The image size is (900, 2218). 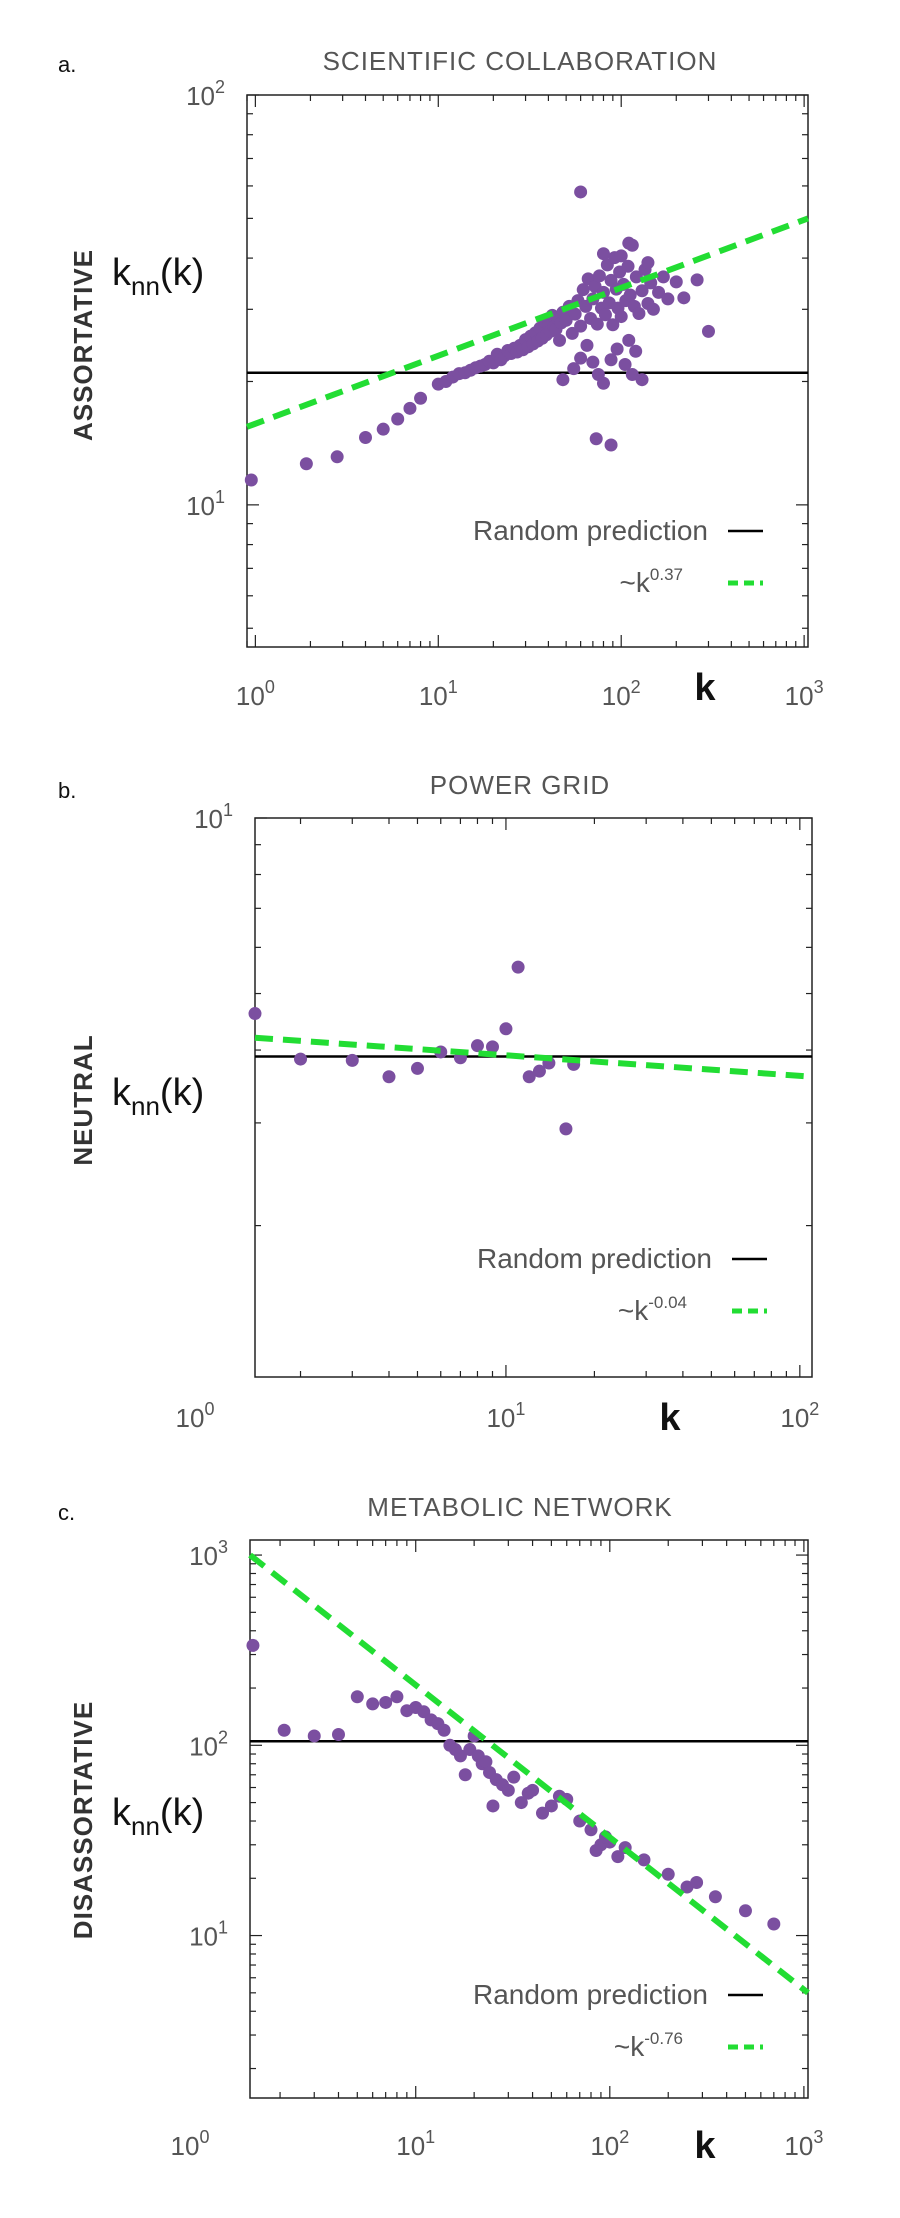 What do you see at coordinates (529, 1774) in the screenshot?
I see `fit-line` at bounding box center [529, 1774].